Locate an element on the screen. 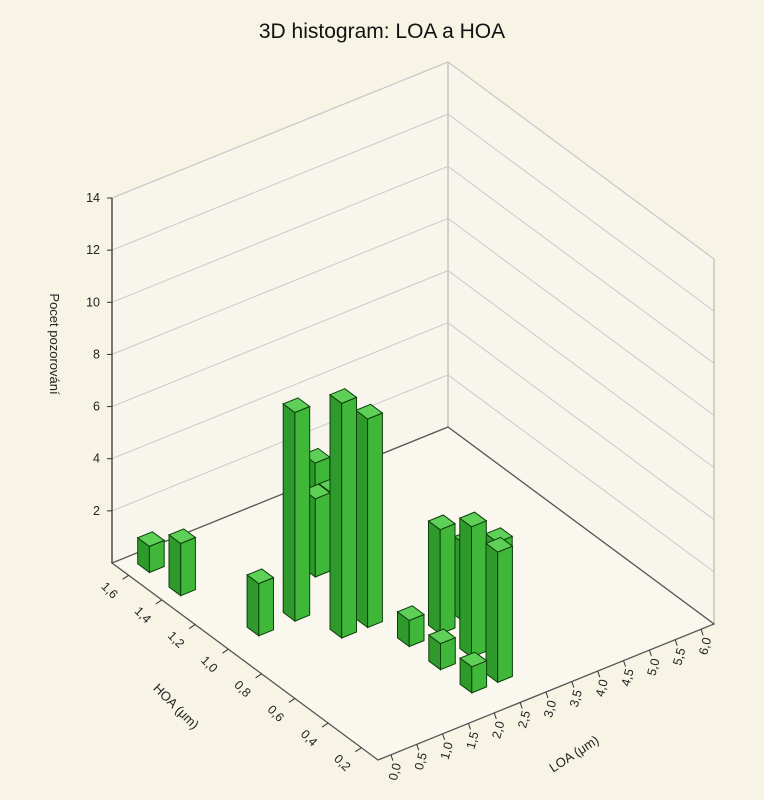 Image resolution: width=764 pixels, height=800 pixels. loa-tick-label: 3,0 is located at coordinates (550, 709).